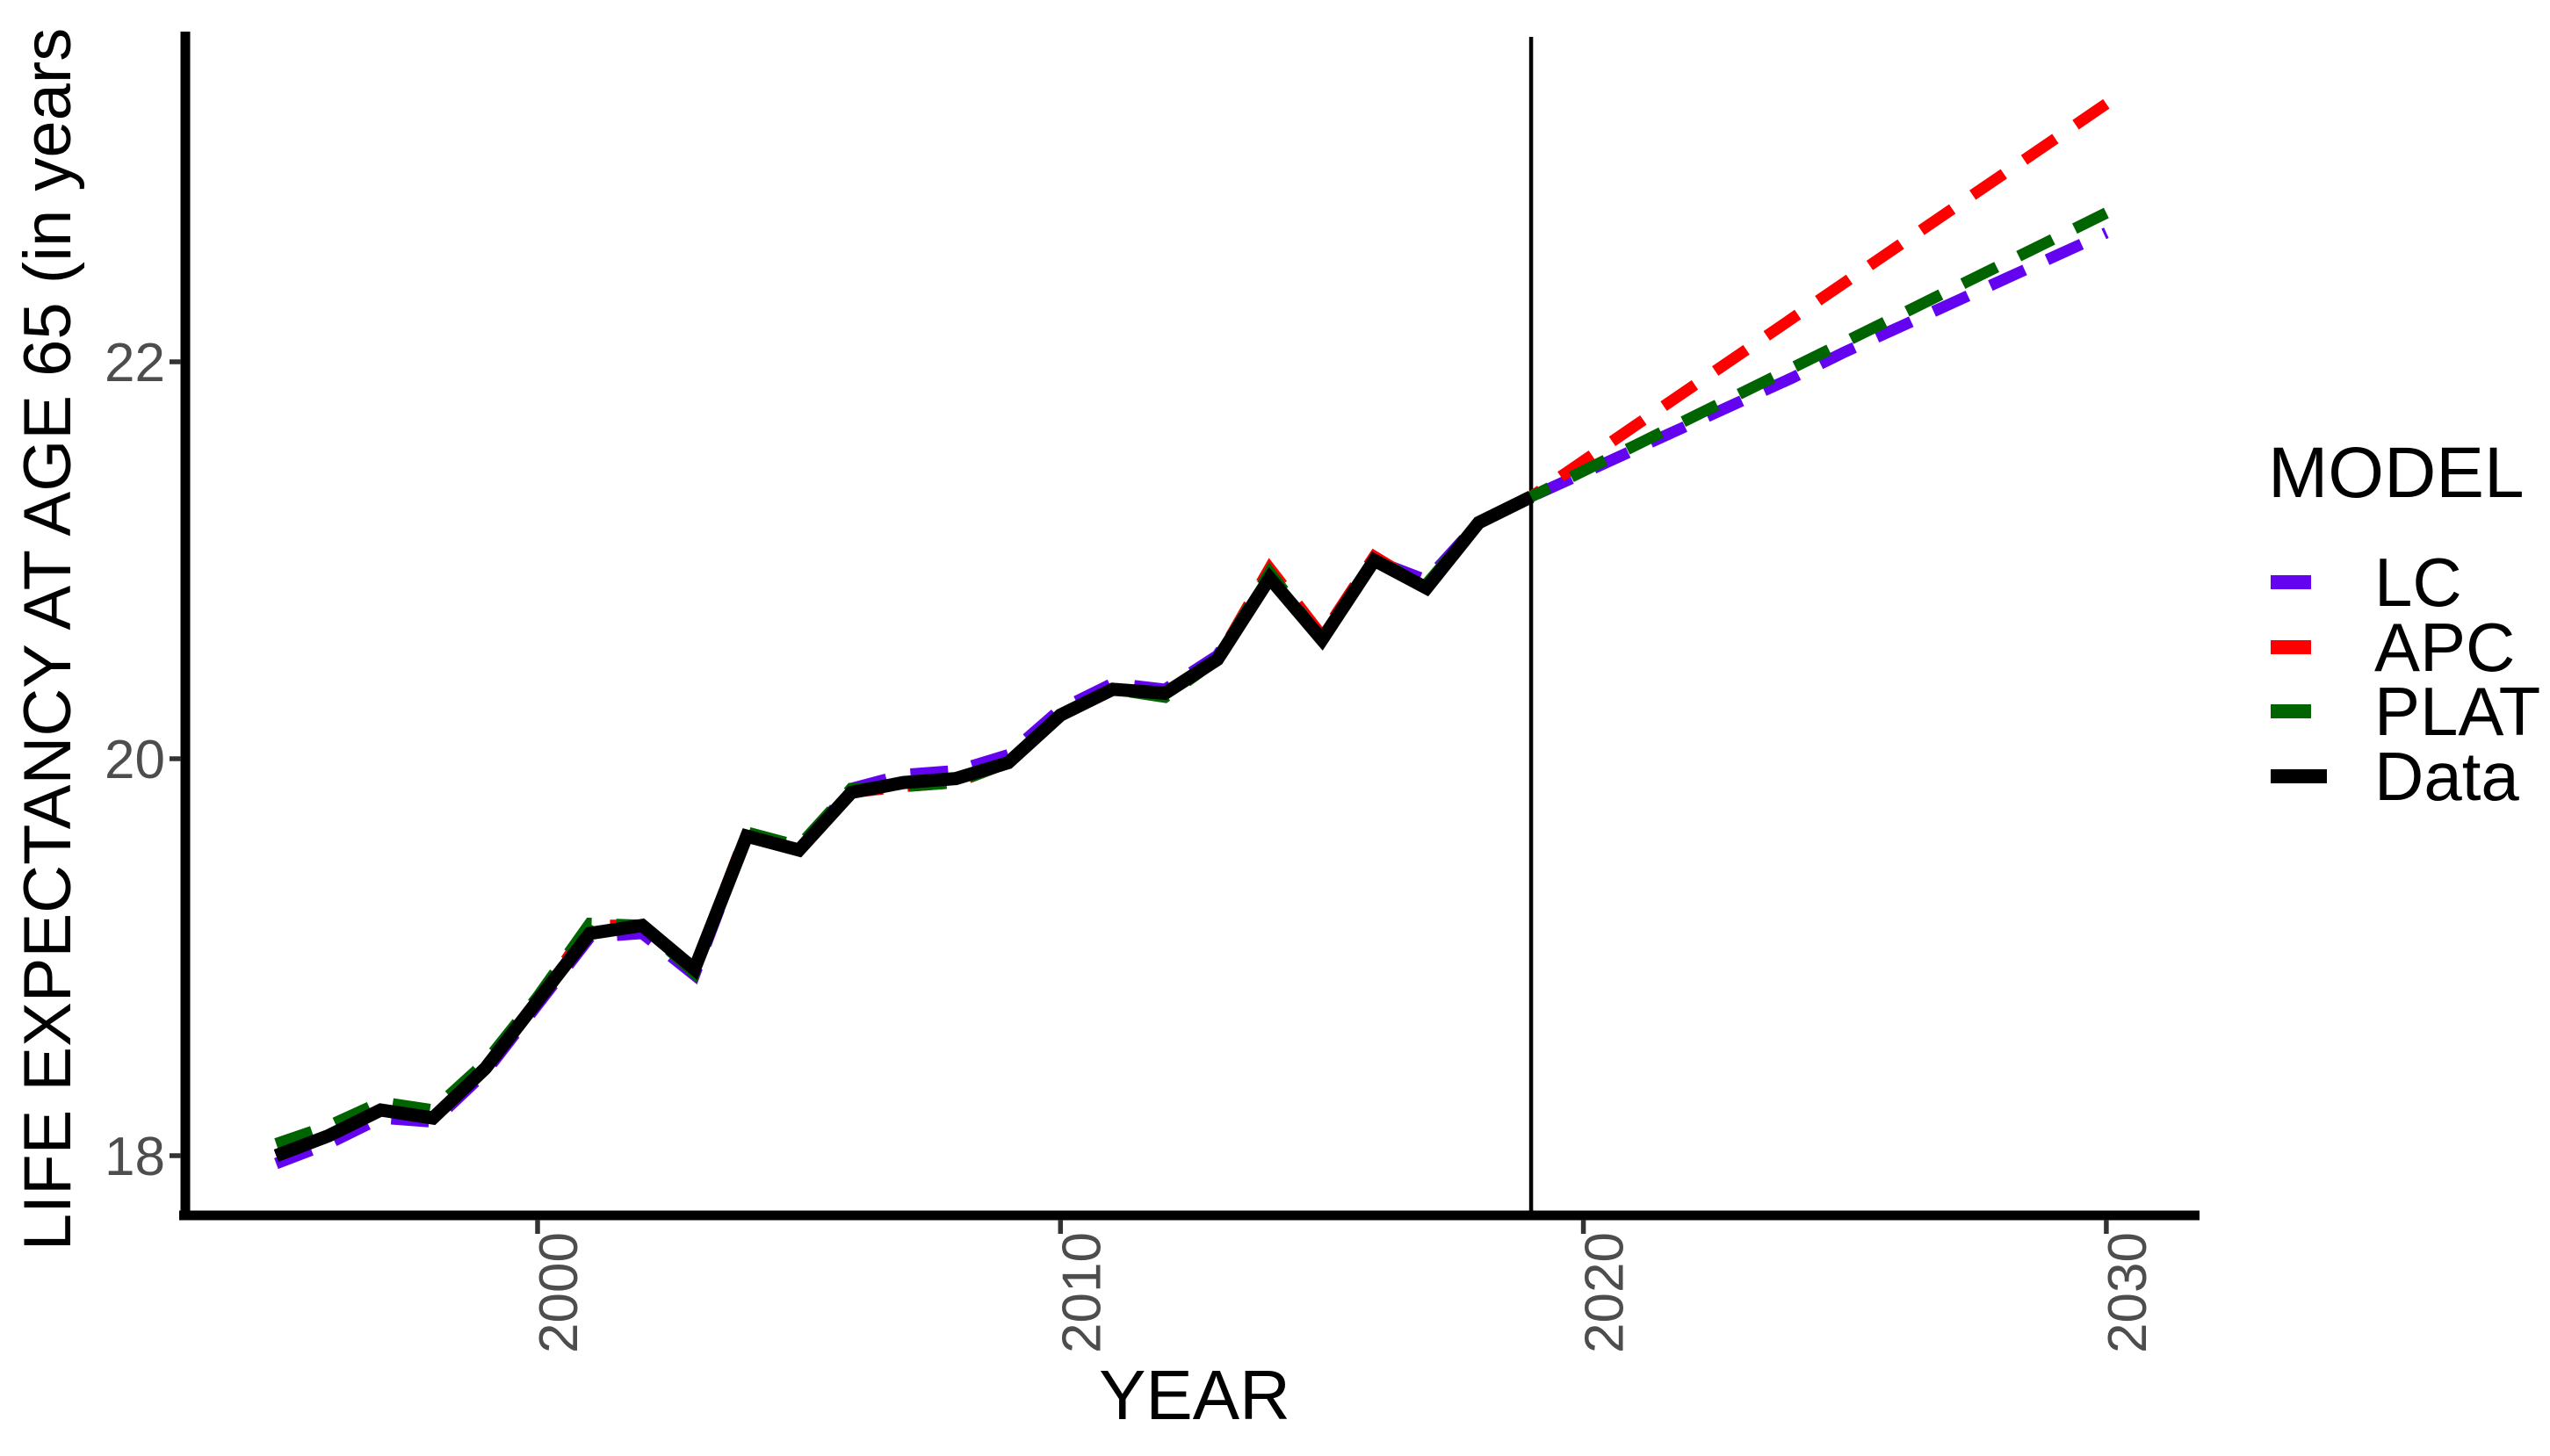 This screenshot has height=1456, width=2550. What do you see at coordinates (2446, 776) in the screenshot?
I see `legend-label-data: Data` at bounding box center [2446, 776].